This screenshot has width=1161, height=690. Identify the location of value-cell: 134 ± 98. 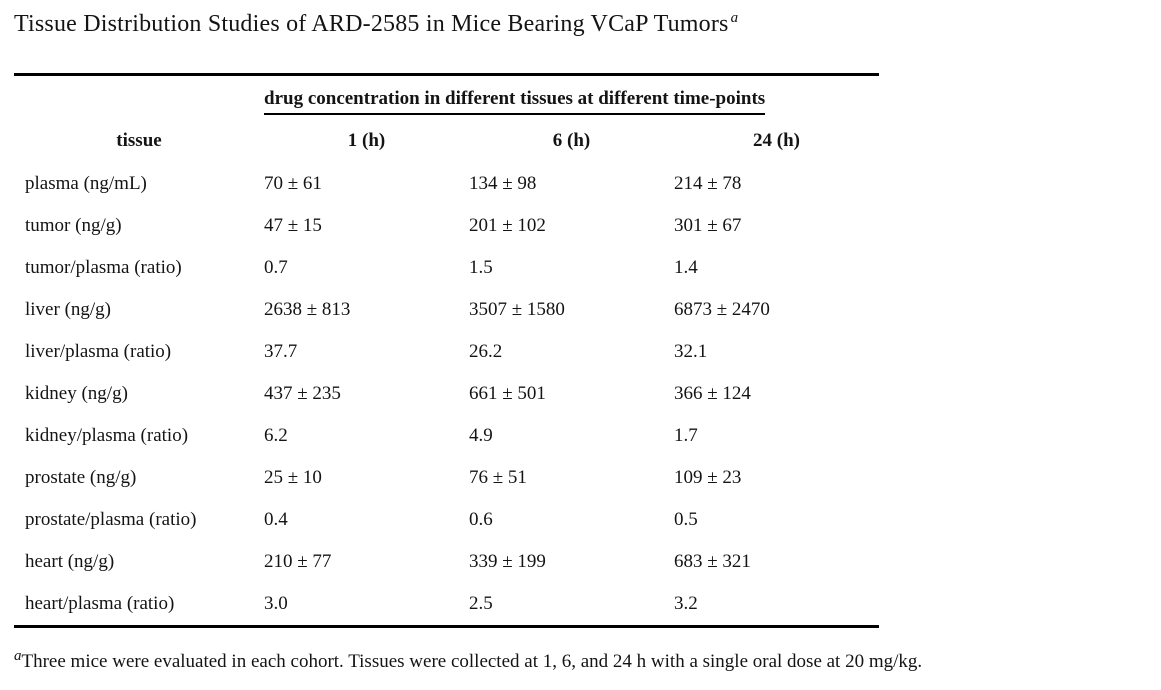
(503, 183).